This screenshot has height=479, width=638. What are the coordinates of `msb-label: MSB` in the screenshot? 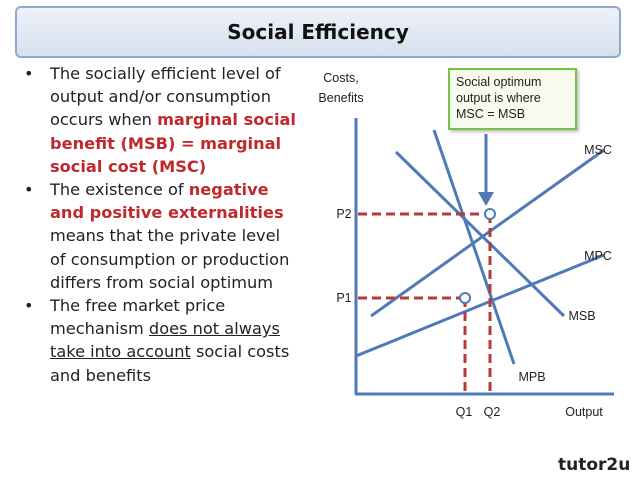 It's located at (581, 316).